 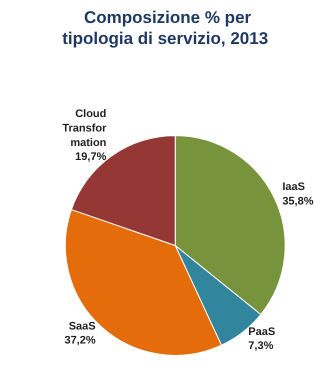 What do you see at coordinates (80, 340) in the screenshot?
I see `data-label: 37,2%` at bounding box center [80, 340].